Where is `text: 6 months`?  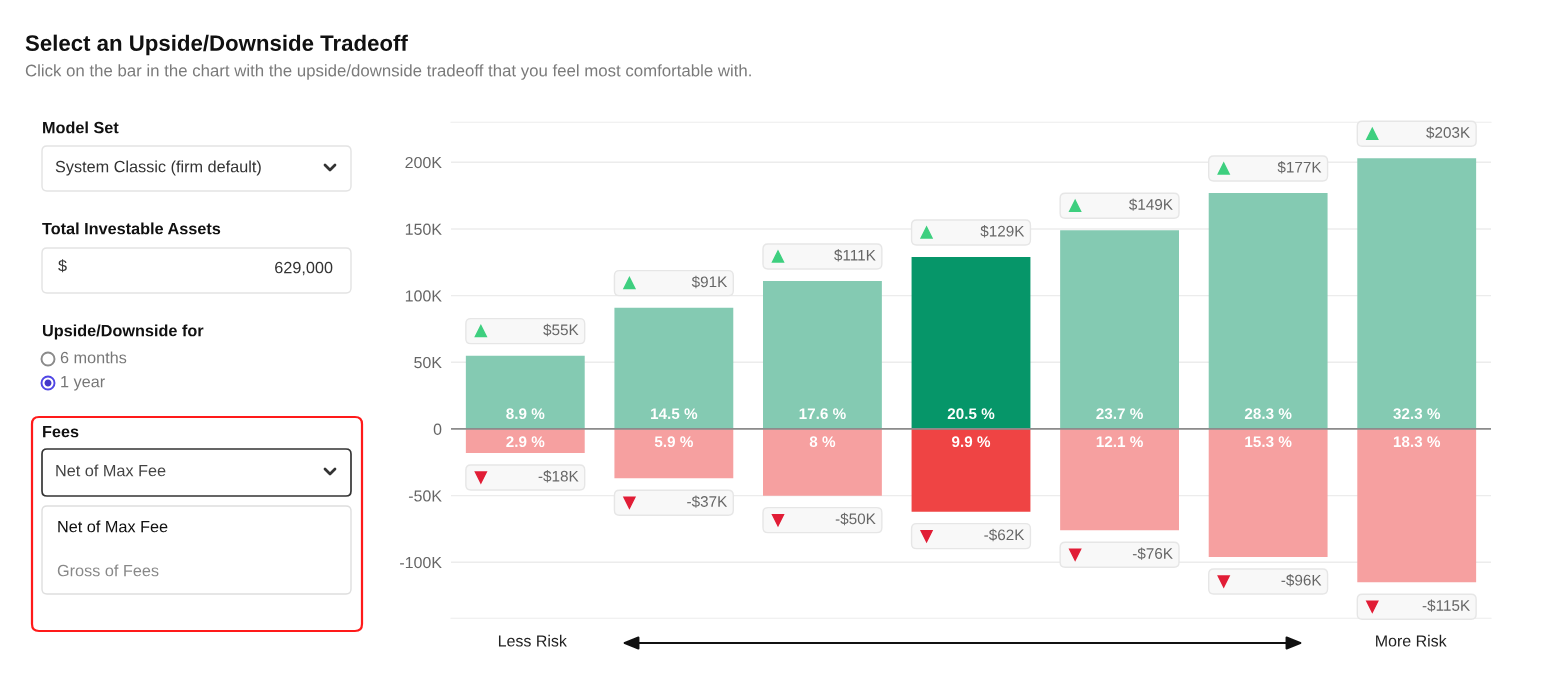 text: 6 months is located at coordinates (93, 357).